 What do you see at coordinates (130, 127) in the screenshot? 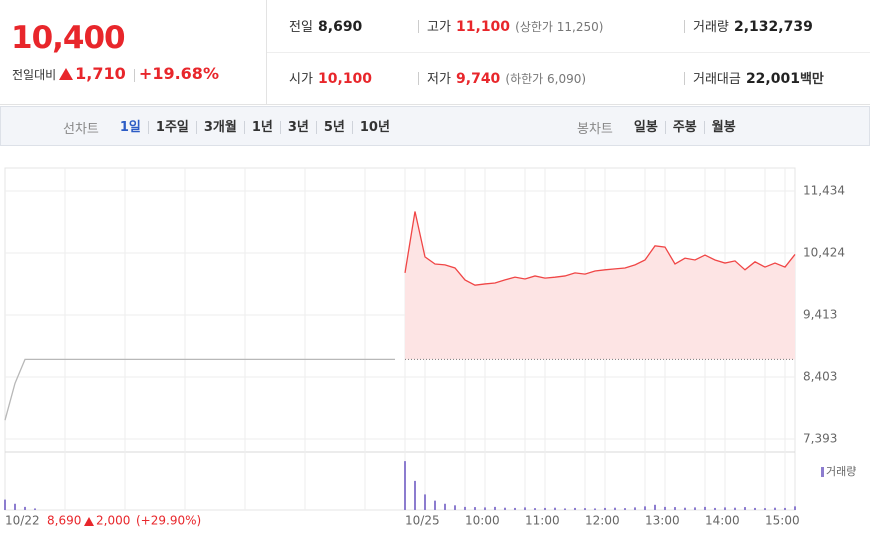
I see `tab: 1일` at bounding box center [130, 127].